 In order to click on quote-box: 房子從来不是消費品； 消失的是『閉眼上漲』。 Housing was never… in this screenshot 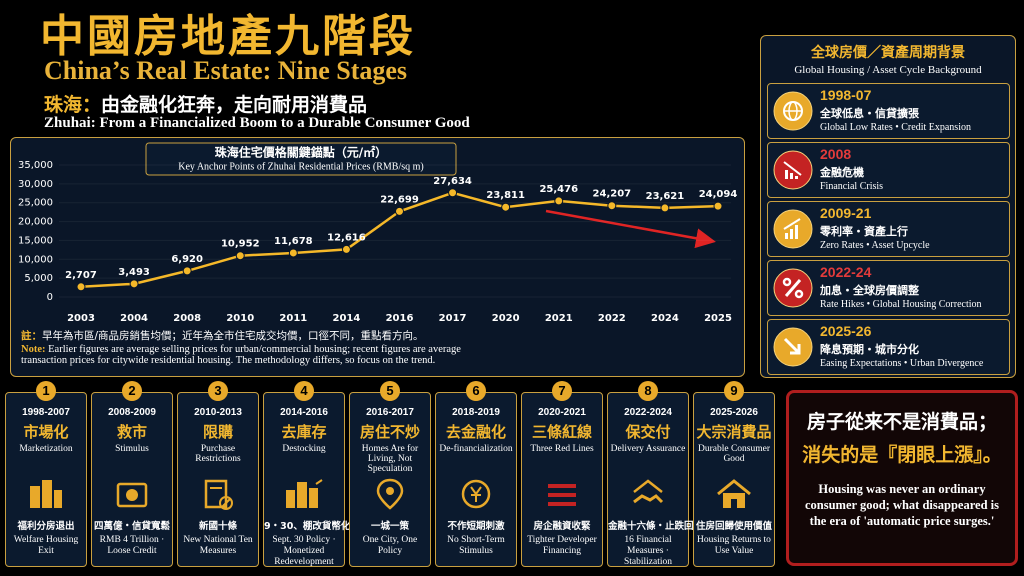, I will do `click(902, 478)`.